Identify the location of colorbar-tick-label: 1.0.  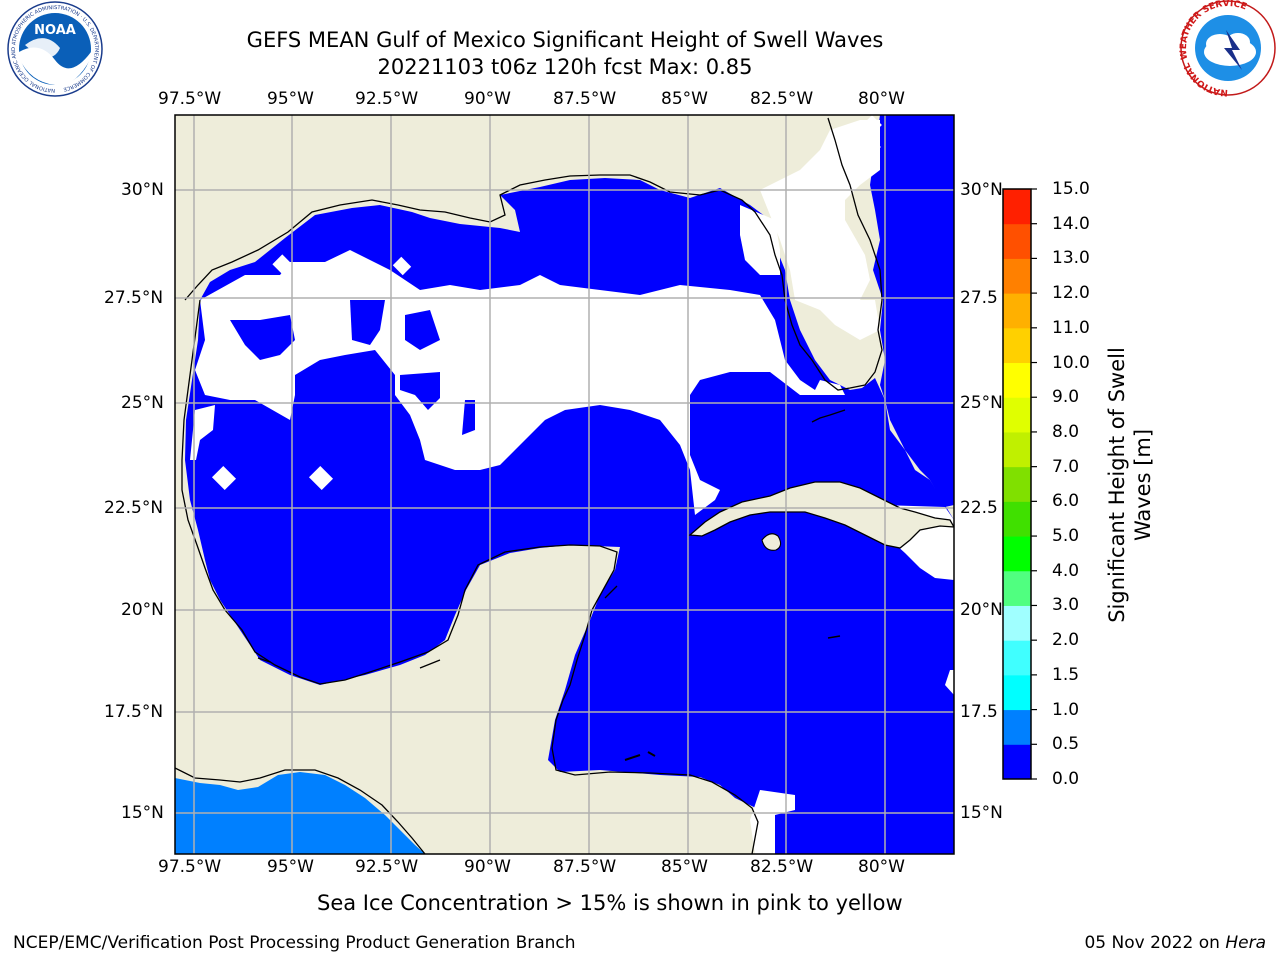
(1066, 709).